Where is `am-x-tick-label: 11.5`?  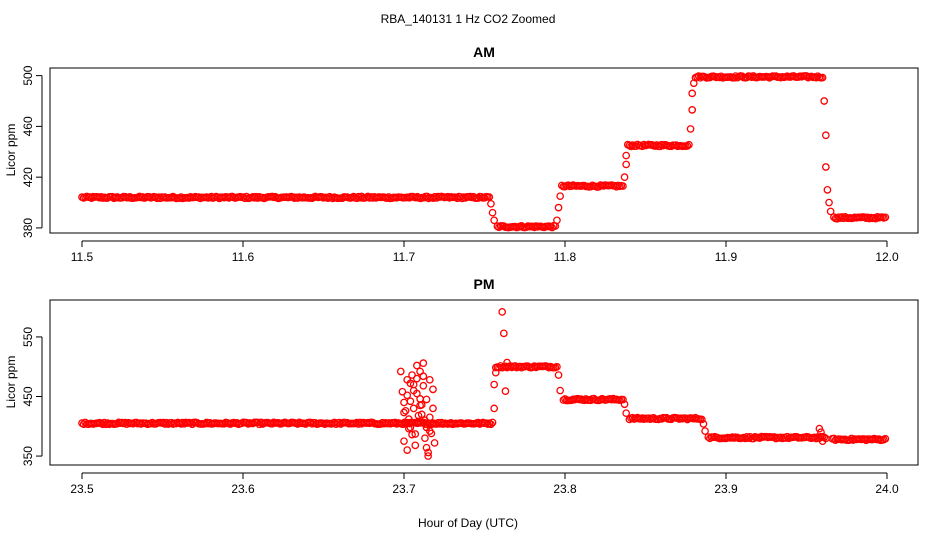 am-x-tick-label: 11.5 is located at coordinates (82, 257).